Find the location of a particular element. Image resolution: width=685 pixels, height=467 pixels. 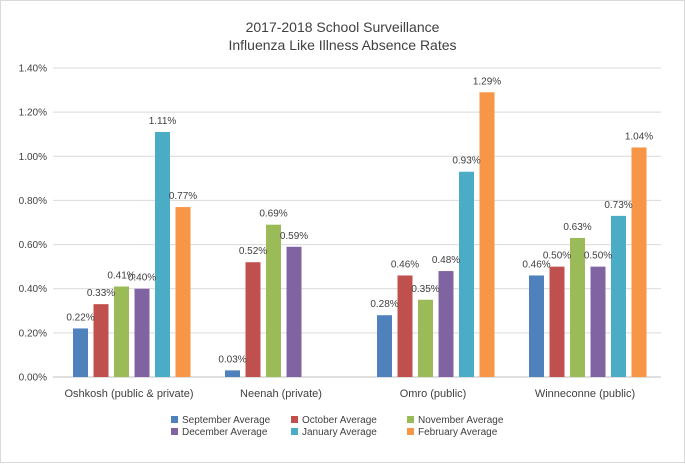

data-label: 0.03% is located at coordinates (232, 359).